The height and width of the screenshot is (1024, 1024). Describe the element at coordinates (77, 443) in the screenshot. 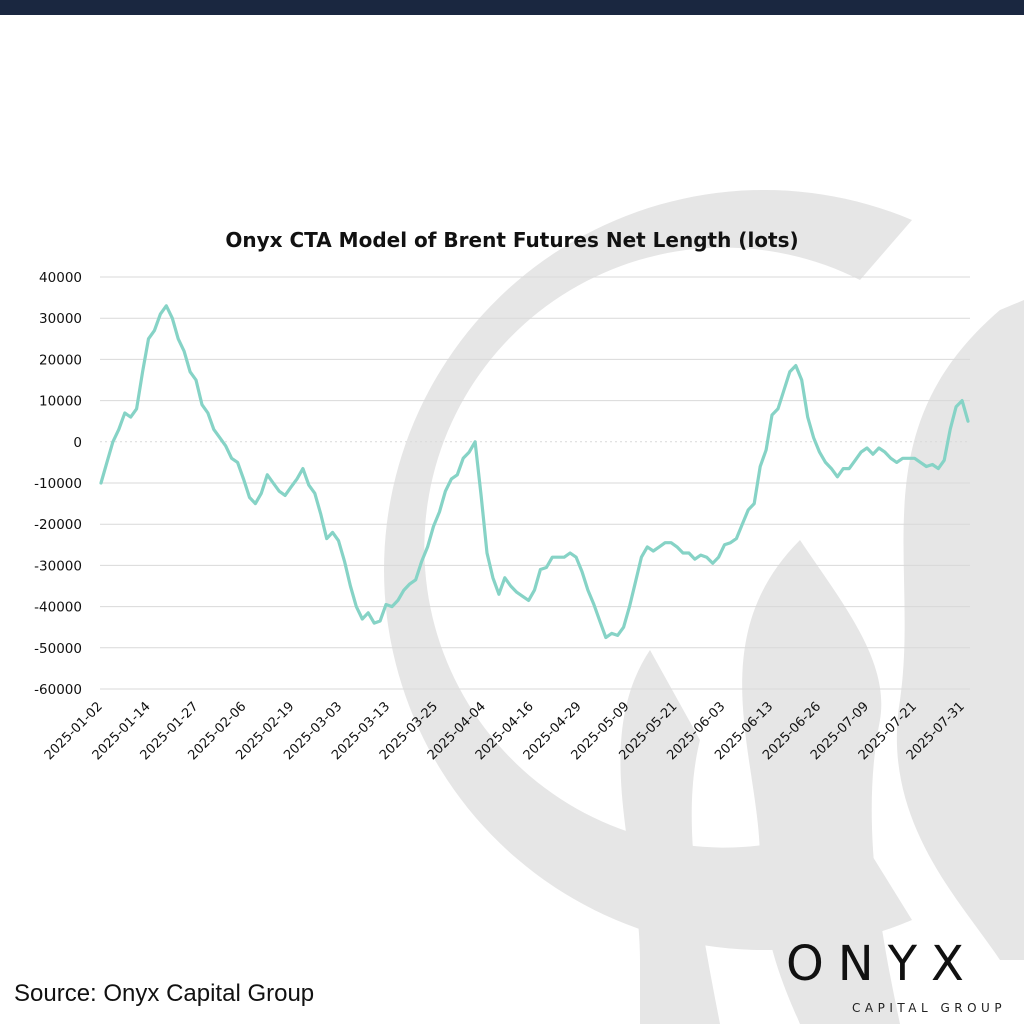

I see `y-tick-label: 0` at that location.